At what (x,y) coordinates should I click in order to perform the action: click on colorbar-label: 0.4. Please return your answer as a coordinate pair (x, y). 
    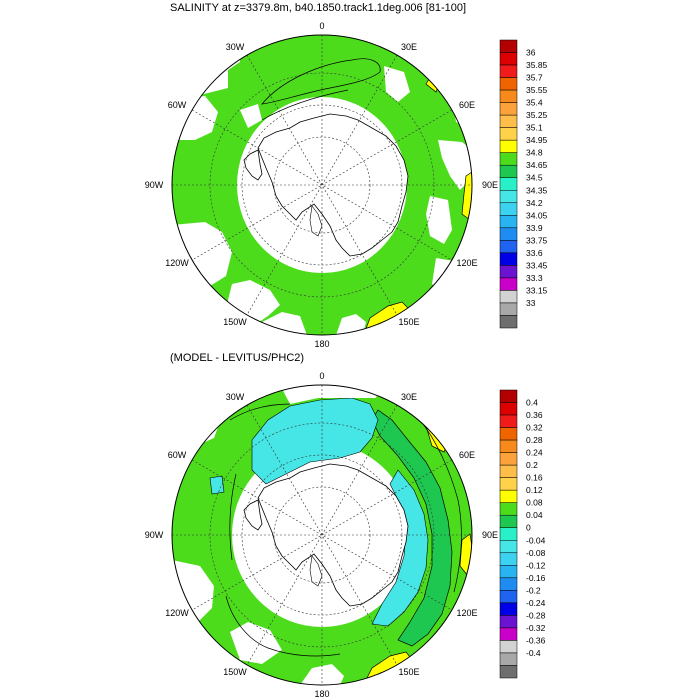
    Looking at the image, I should click on (532, 403).